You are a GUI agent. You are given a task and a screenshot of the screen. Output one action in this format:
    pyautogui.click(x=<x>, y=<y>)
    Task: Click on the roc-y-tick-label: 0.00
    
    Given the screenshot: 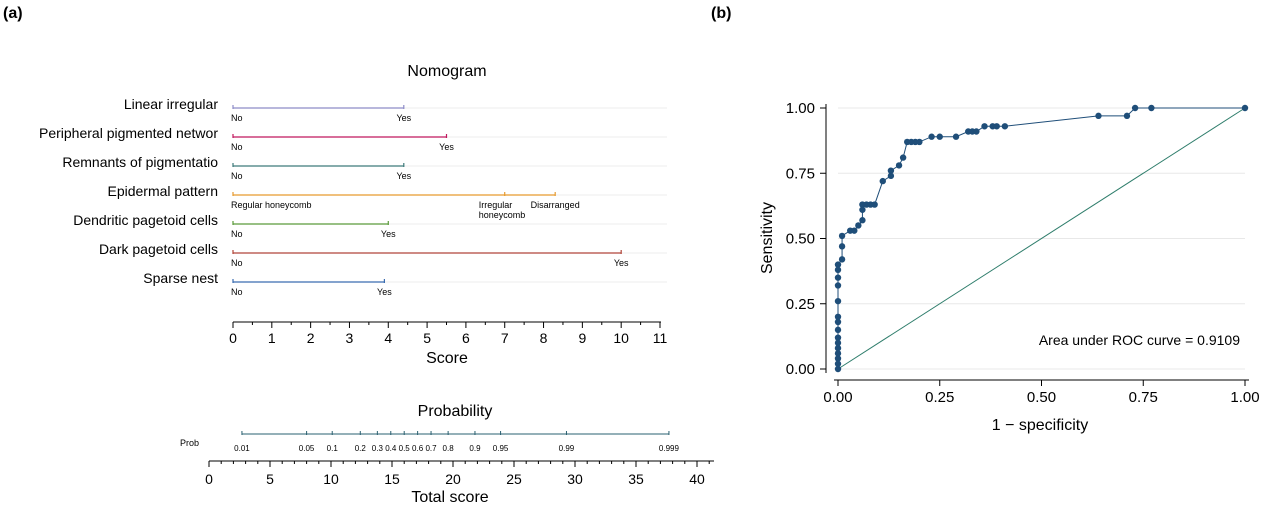 What is the action you would take?
    pyautogui.click(x=800, y=369)
    